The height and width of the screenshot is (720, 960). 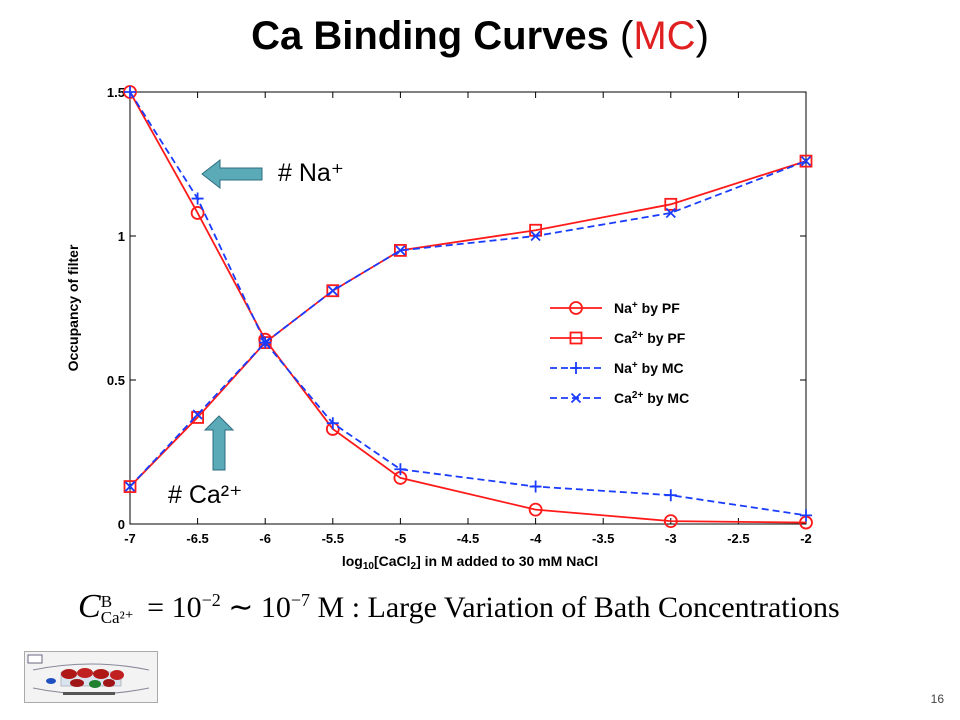 I want to click on formula-subsup: B Ca²⁺, so click(x=117, y=610).